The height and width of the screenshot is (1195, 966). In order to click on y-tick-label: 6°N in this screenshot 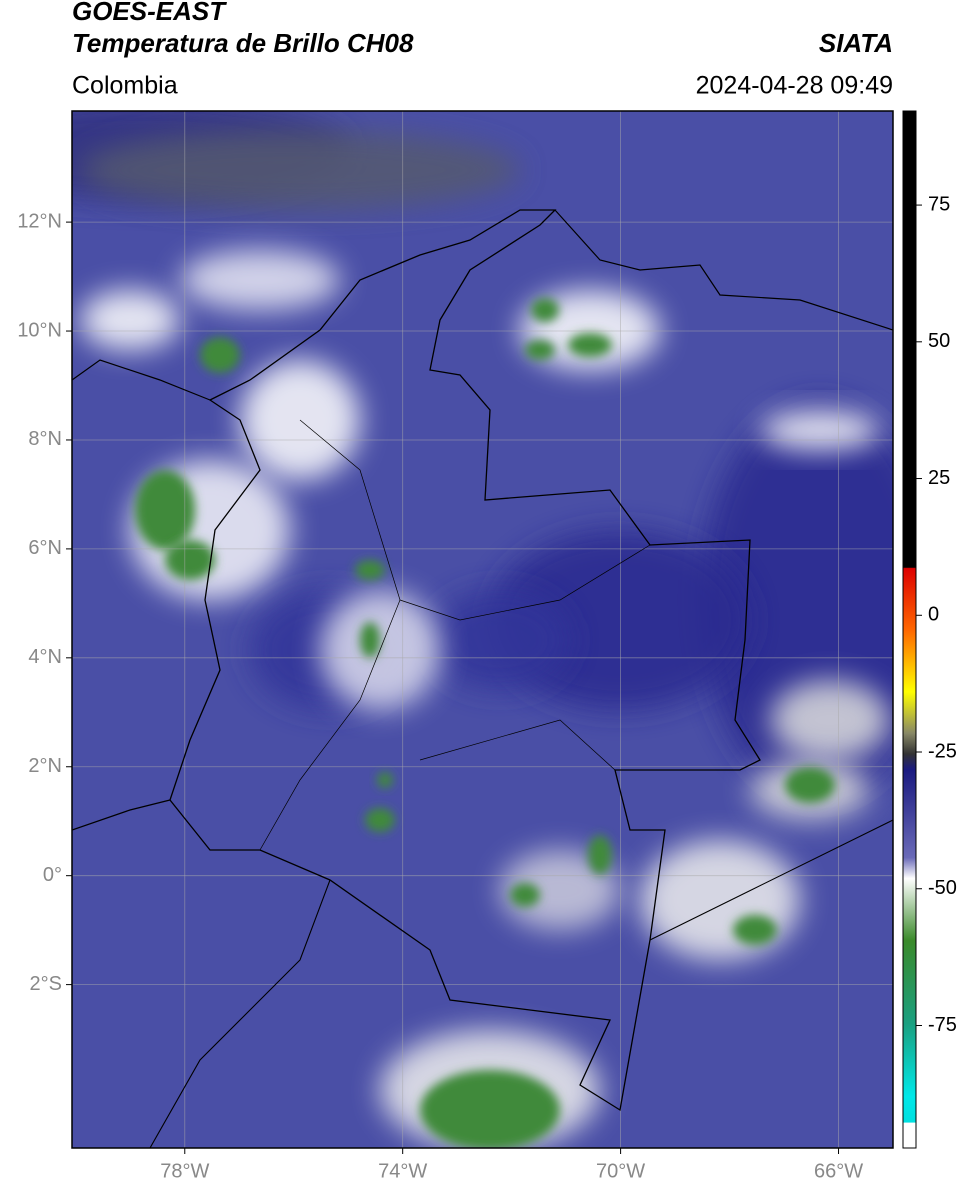, I will do `click(45, 548)`.